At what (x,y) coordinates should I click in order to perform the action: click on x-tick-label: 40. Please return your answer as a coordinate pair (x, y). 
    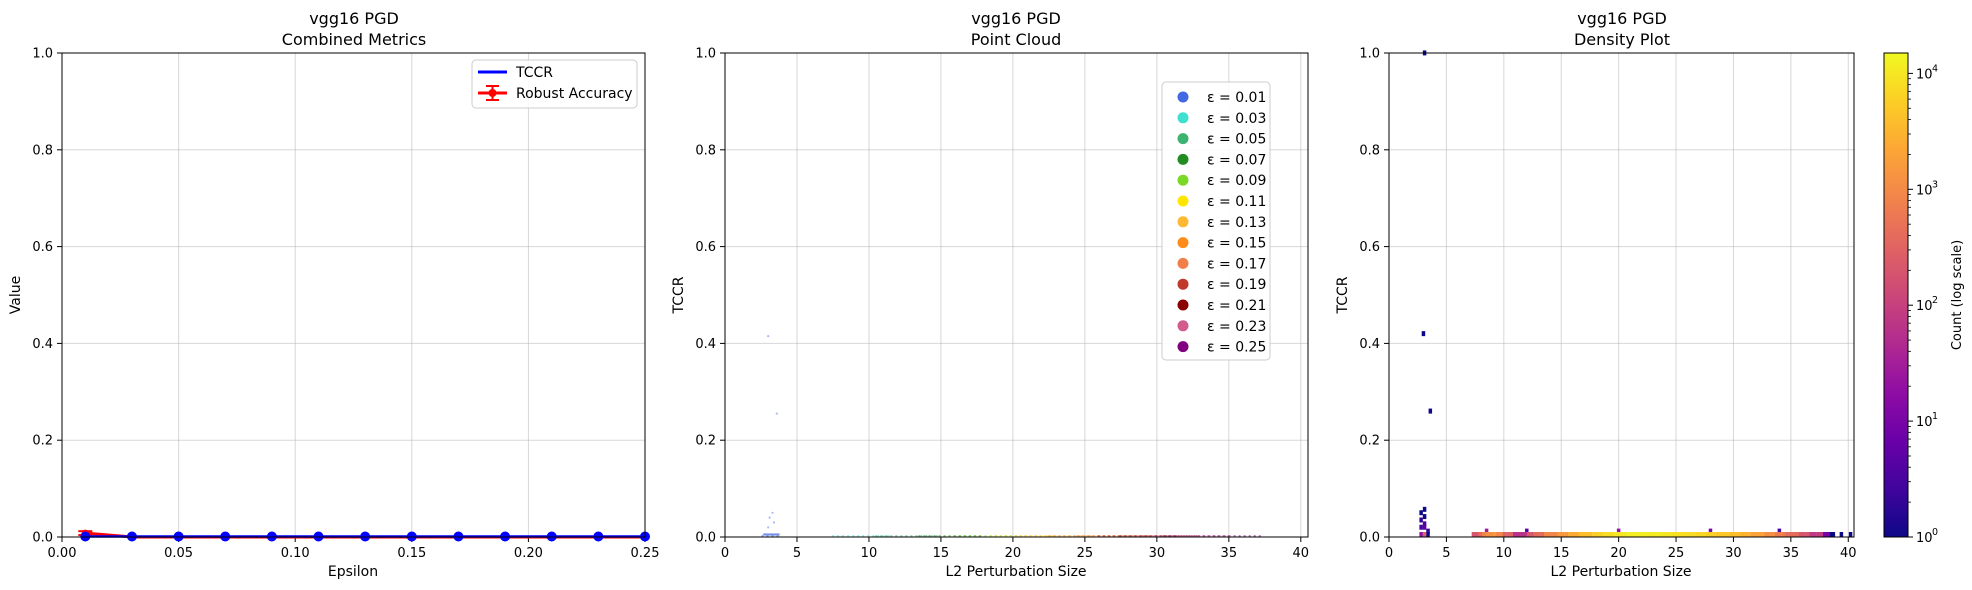
    Looking at the image, I should click on (1848, 553).